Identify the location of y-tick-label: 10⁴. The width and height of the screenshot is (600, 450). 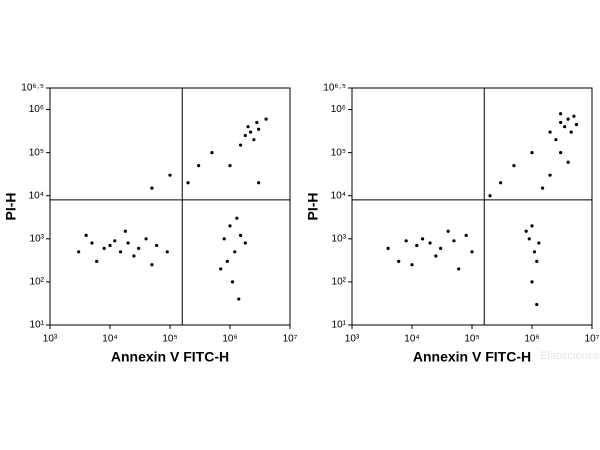
(36, 195).